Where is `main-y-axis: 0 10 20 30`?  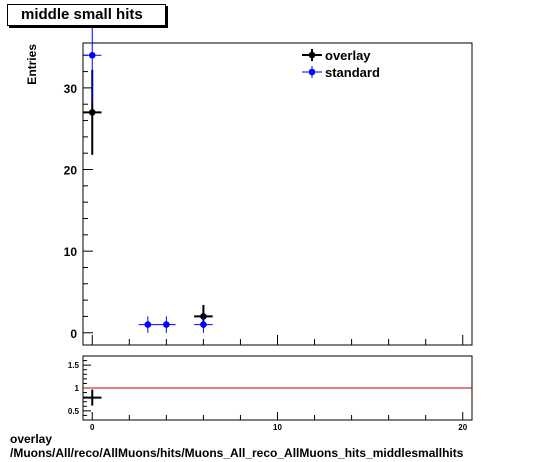
main-y-axis: 0 10 20 30 is located at coordinates (78, 197).